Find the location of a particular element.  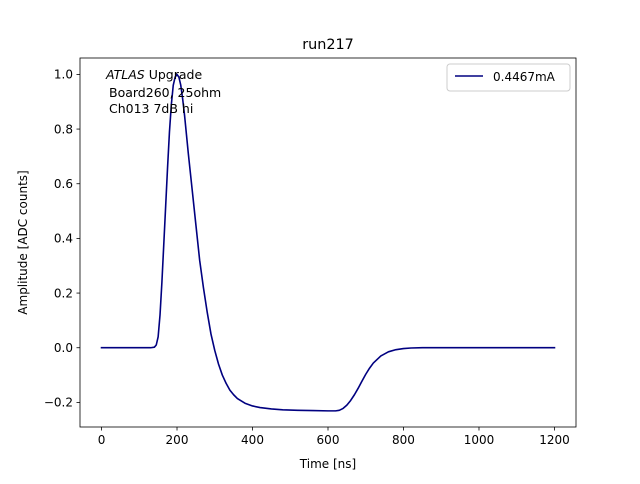

annotation-line-3: Ch013 7dB hi is located at coordinates (151, 108).